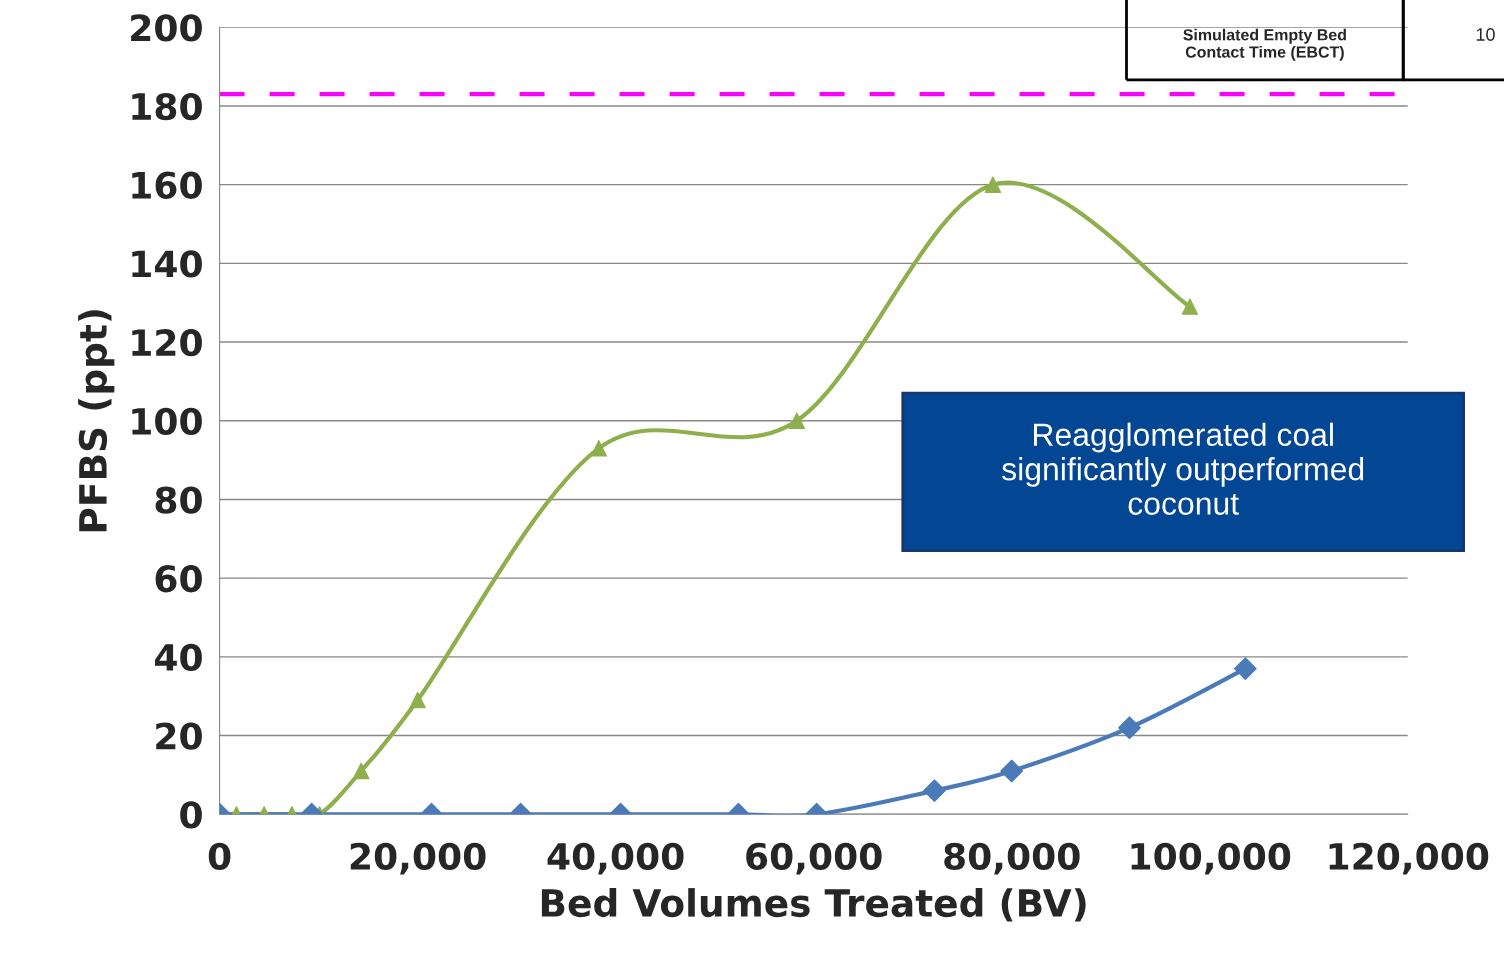 Image resolution: width=1504 pixels, height=974 pixels. Describe the element at coordinates (191, 815) in the screenshot. I see `y-tick-label: 0` at that location.